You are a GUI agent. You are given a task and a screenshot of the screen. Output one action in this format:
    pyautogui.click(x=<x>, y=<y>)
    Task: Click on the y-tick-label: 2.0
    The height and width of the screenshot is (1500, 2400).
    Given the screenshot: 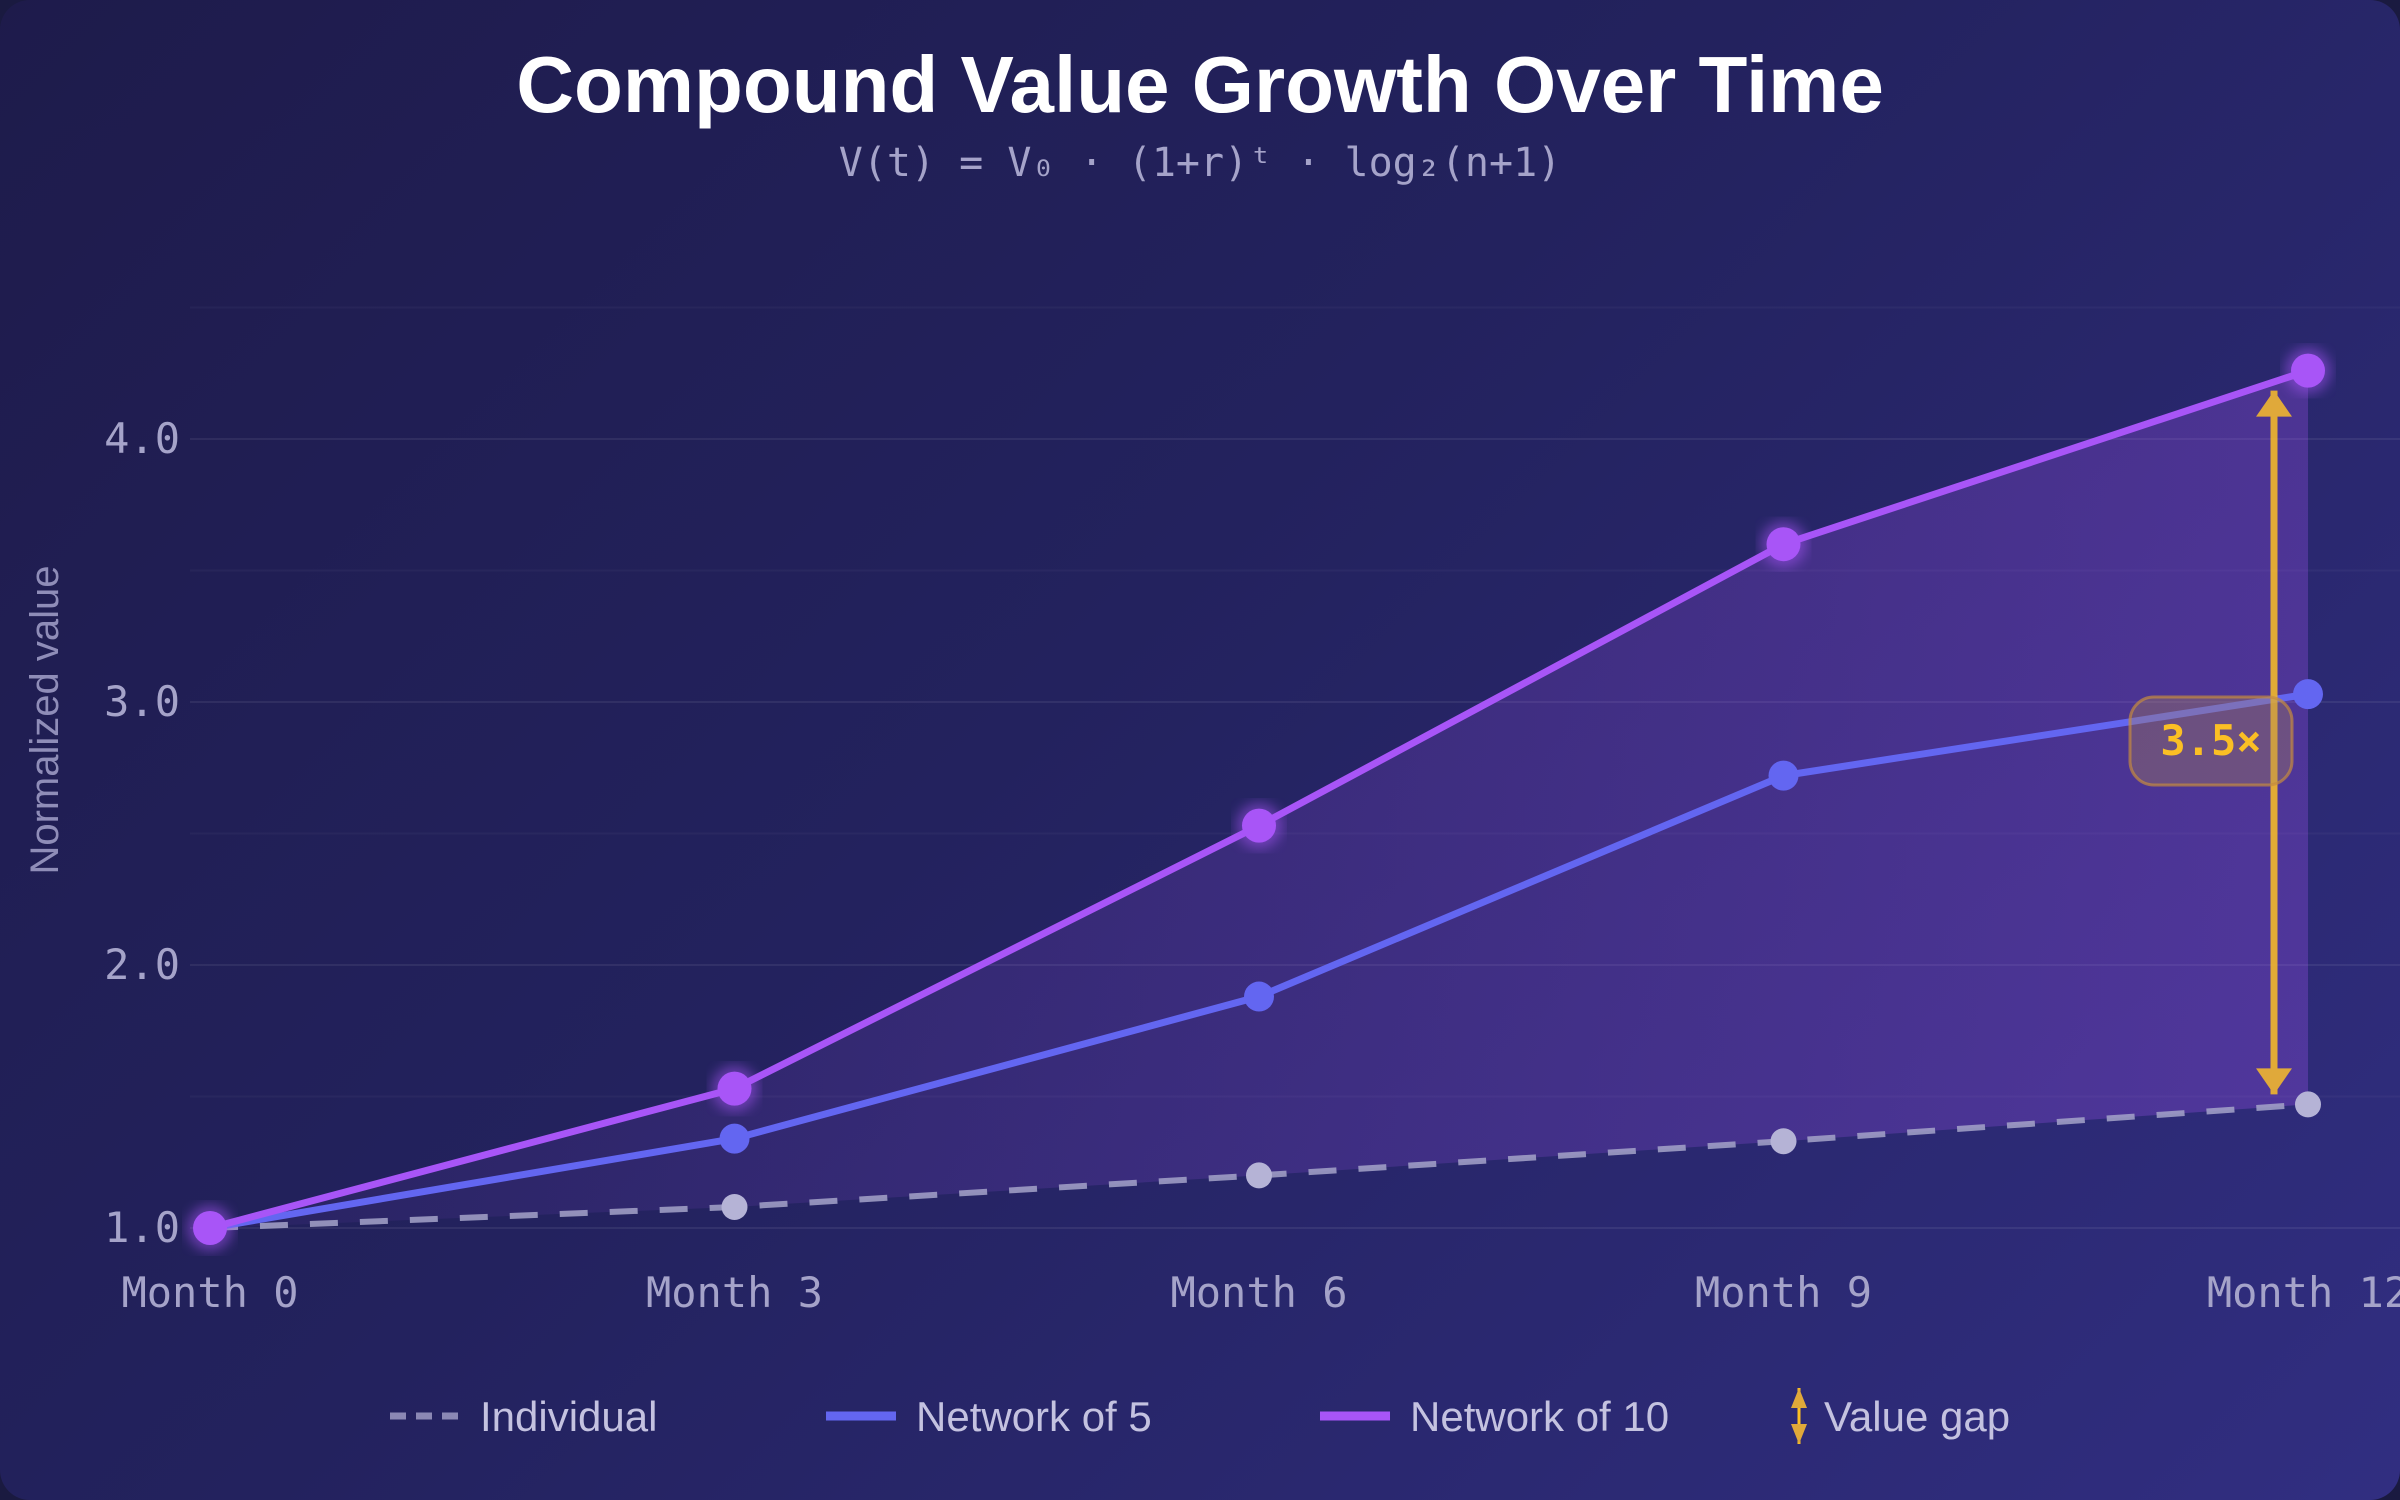 What is the action you would take?
    pyautogui.click(x=142, y=964)
    